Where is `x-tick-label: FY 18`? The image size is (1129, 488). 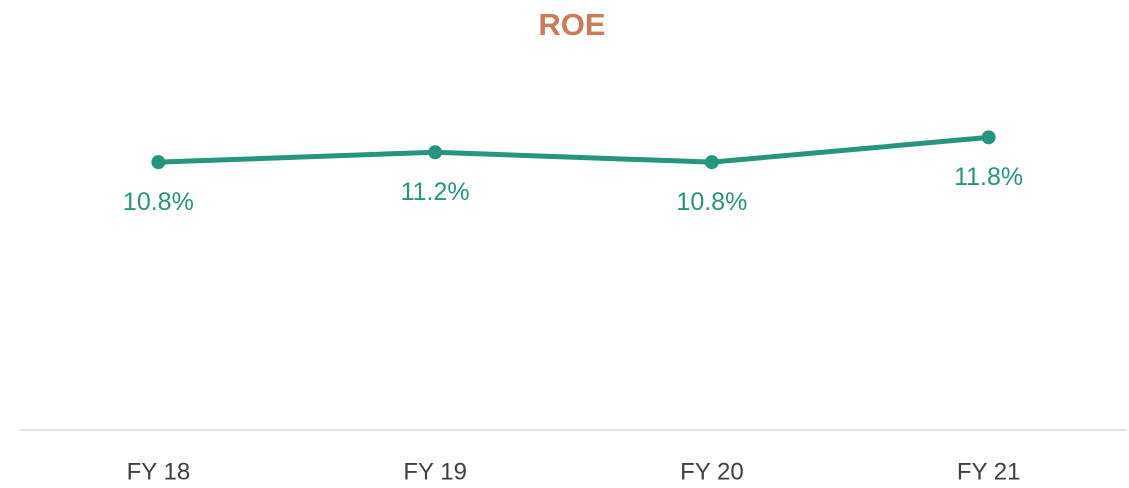
x-tick-label: FY 18 is located at coordinates (159, 471).